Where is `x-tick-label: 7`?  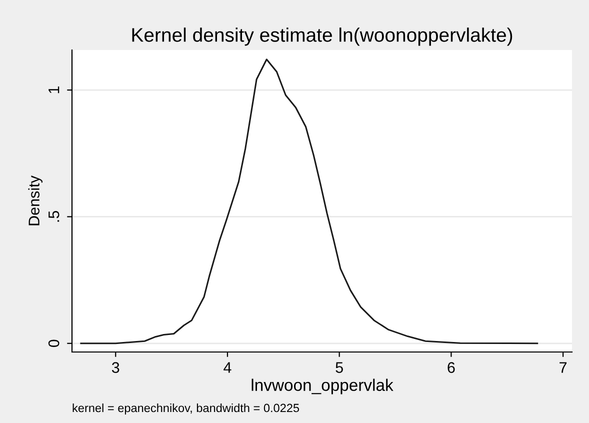 x-tick-label: 7 is located at coordinates (563, 367).